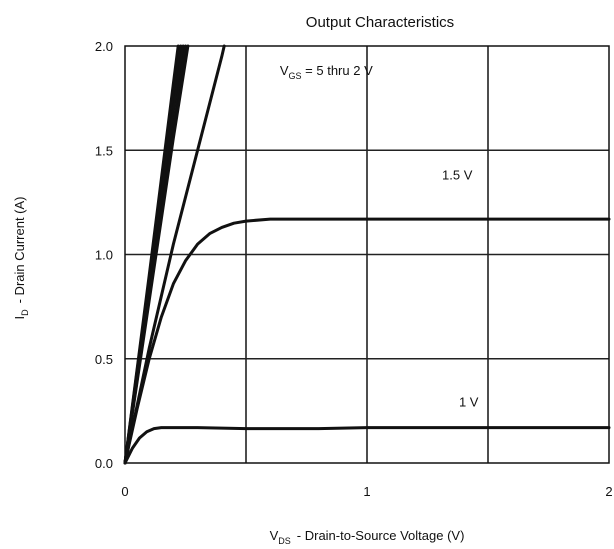 The image size is (614, 549). Describe the element at coordinates (104, 359) in the screenshot. I see `y-tick-label: 0.5` at that location.